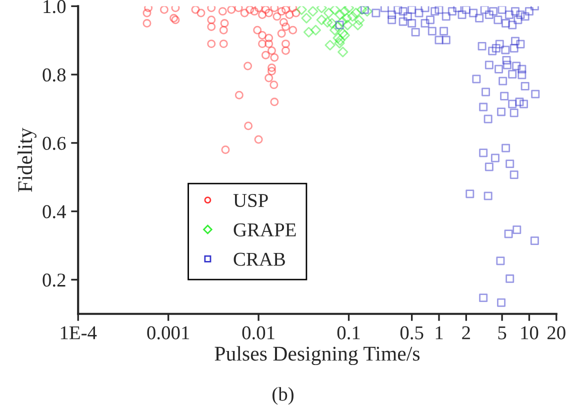 Image resolution: width=566 pixels, height=413 pixels. Describe the element at coordinates (78, 333) in the screenshot. I see `x-tick-label: 1E-4` at that location.